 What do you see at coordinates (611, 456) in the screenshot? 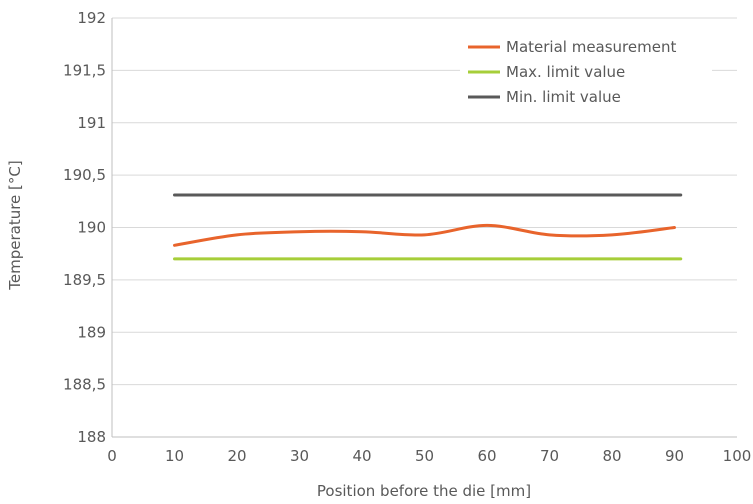
I see `x-tick-label-8: 80` at bounding box center [611, 456].